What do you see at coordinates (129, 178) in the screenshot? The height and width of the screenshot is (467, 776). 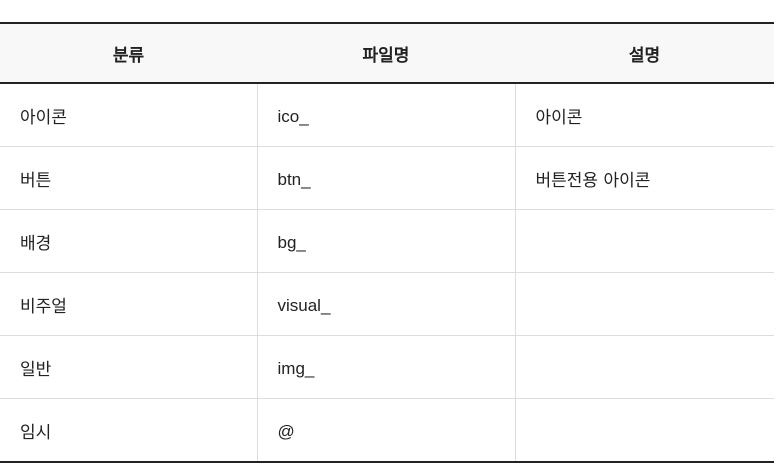 I see `cell-category: 버튼` at bounding box center [129, 178].